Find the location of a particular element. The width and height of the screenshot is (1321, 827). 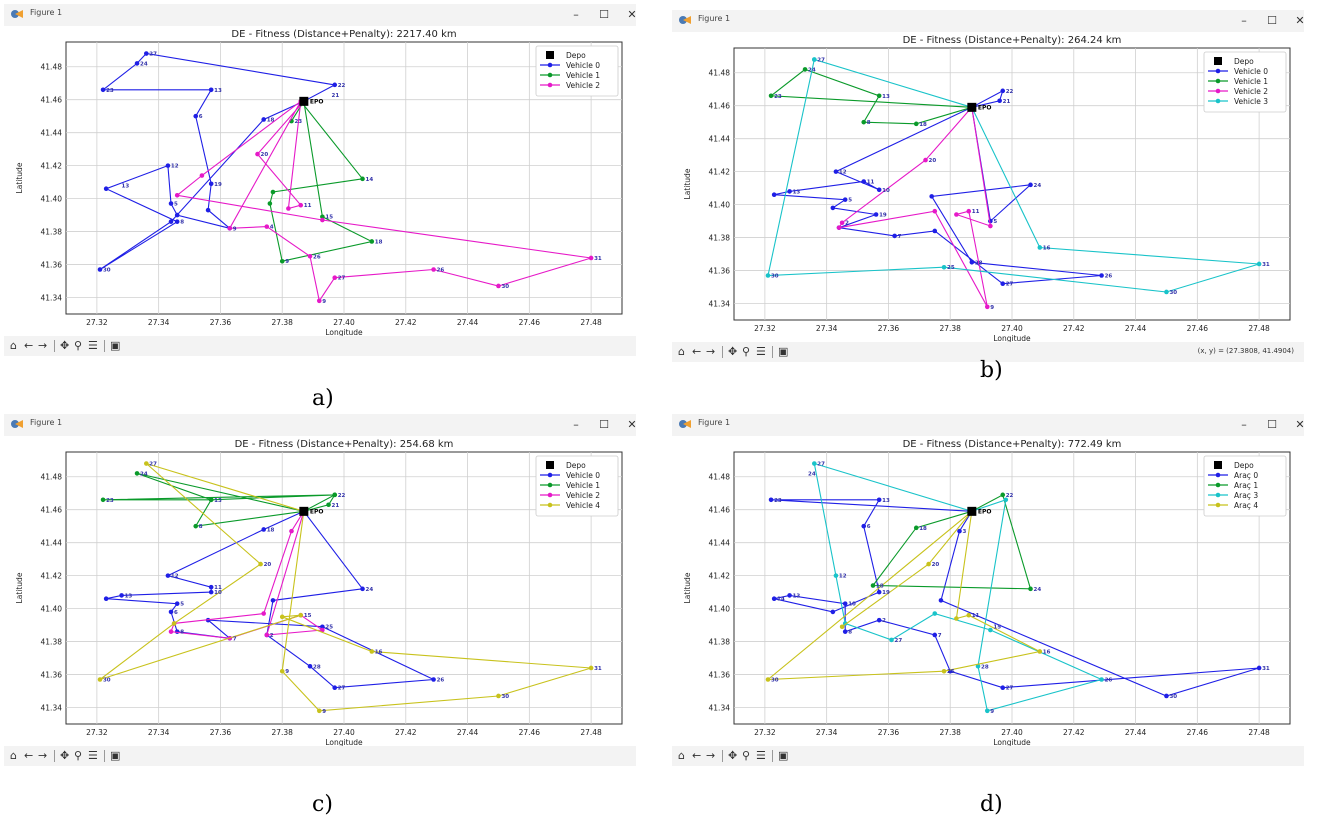

x-tick-label: 27.46 is located at coordinates (530, 732).